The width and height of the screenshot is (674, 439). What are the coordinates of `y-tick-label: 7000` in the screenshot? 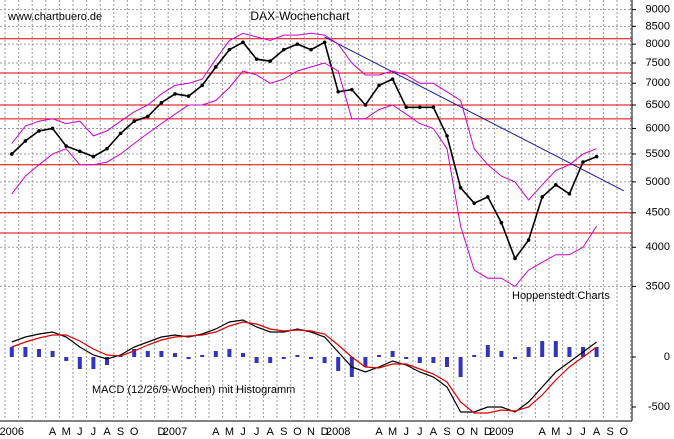 It's located at (658, 83).